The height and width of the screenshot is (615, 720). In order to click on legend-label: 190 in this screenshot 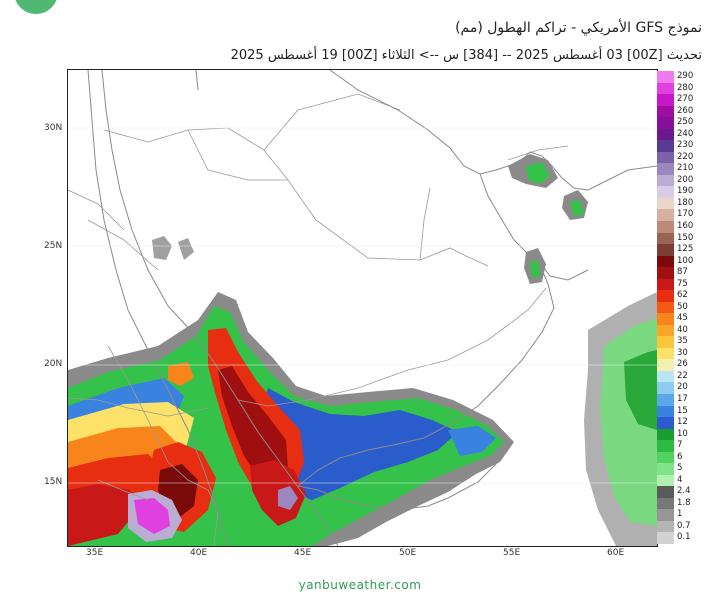, I will do `click(685, 191)`.